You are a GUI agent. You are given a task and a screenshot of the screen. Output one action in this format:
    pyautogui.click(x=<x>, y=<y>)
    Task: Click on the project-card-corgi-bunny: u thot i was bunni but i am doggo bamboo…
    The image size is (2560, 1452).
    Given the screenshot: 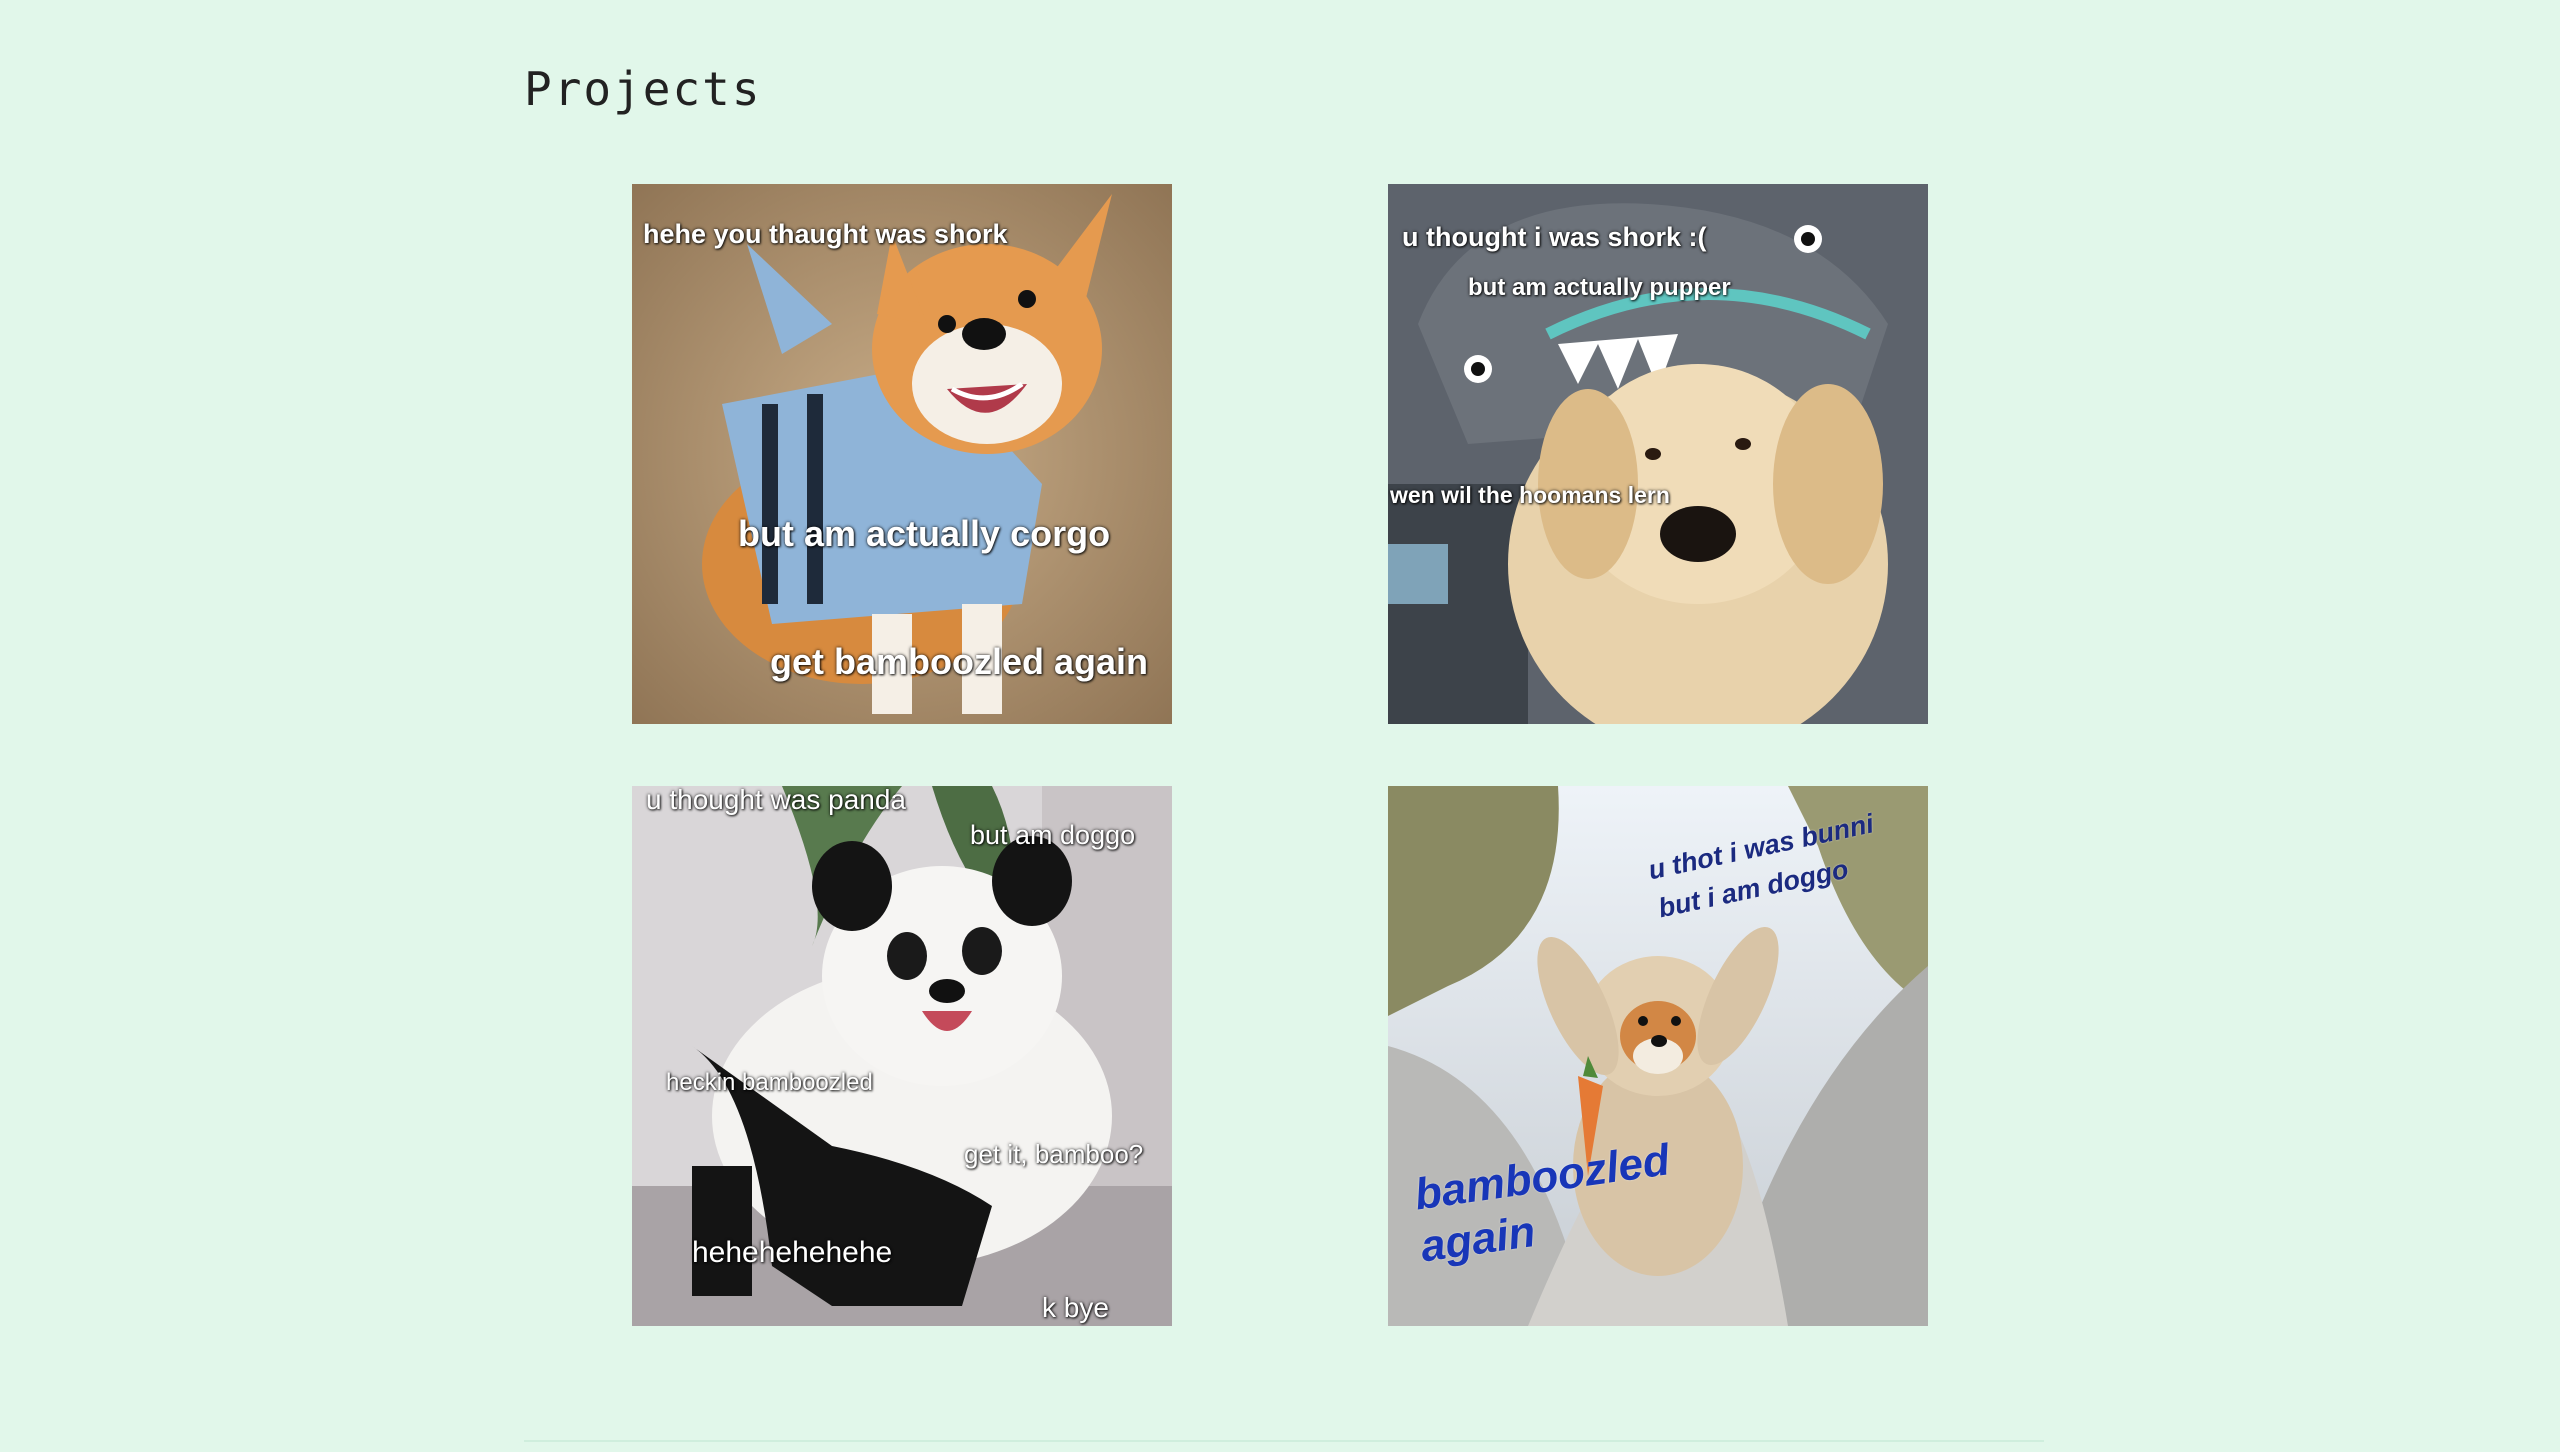 What is the action you would take?
    pyautogui.click(x=1658, y=1056)
    